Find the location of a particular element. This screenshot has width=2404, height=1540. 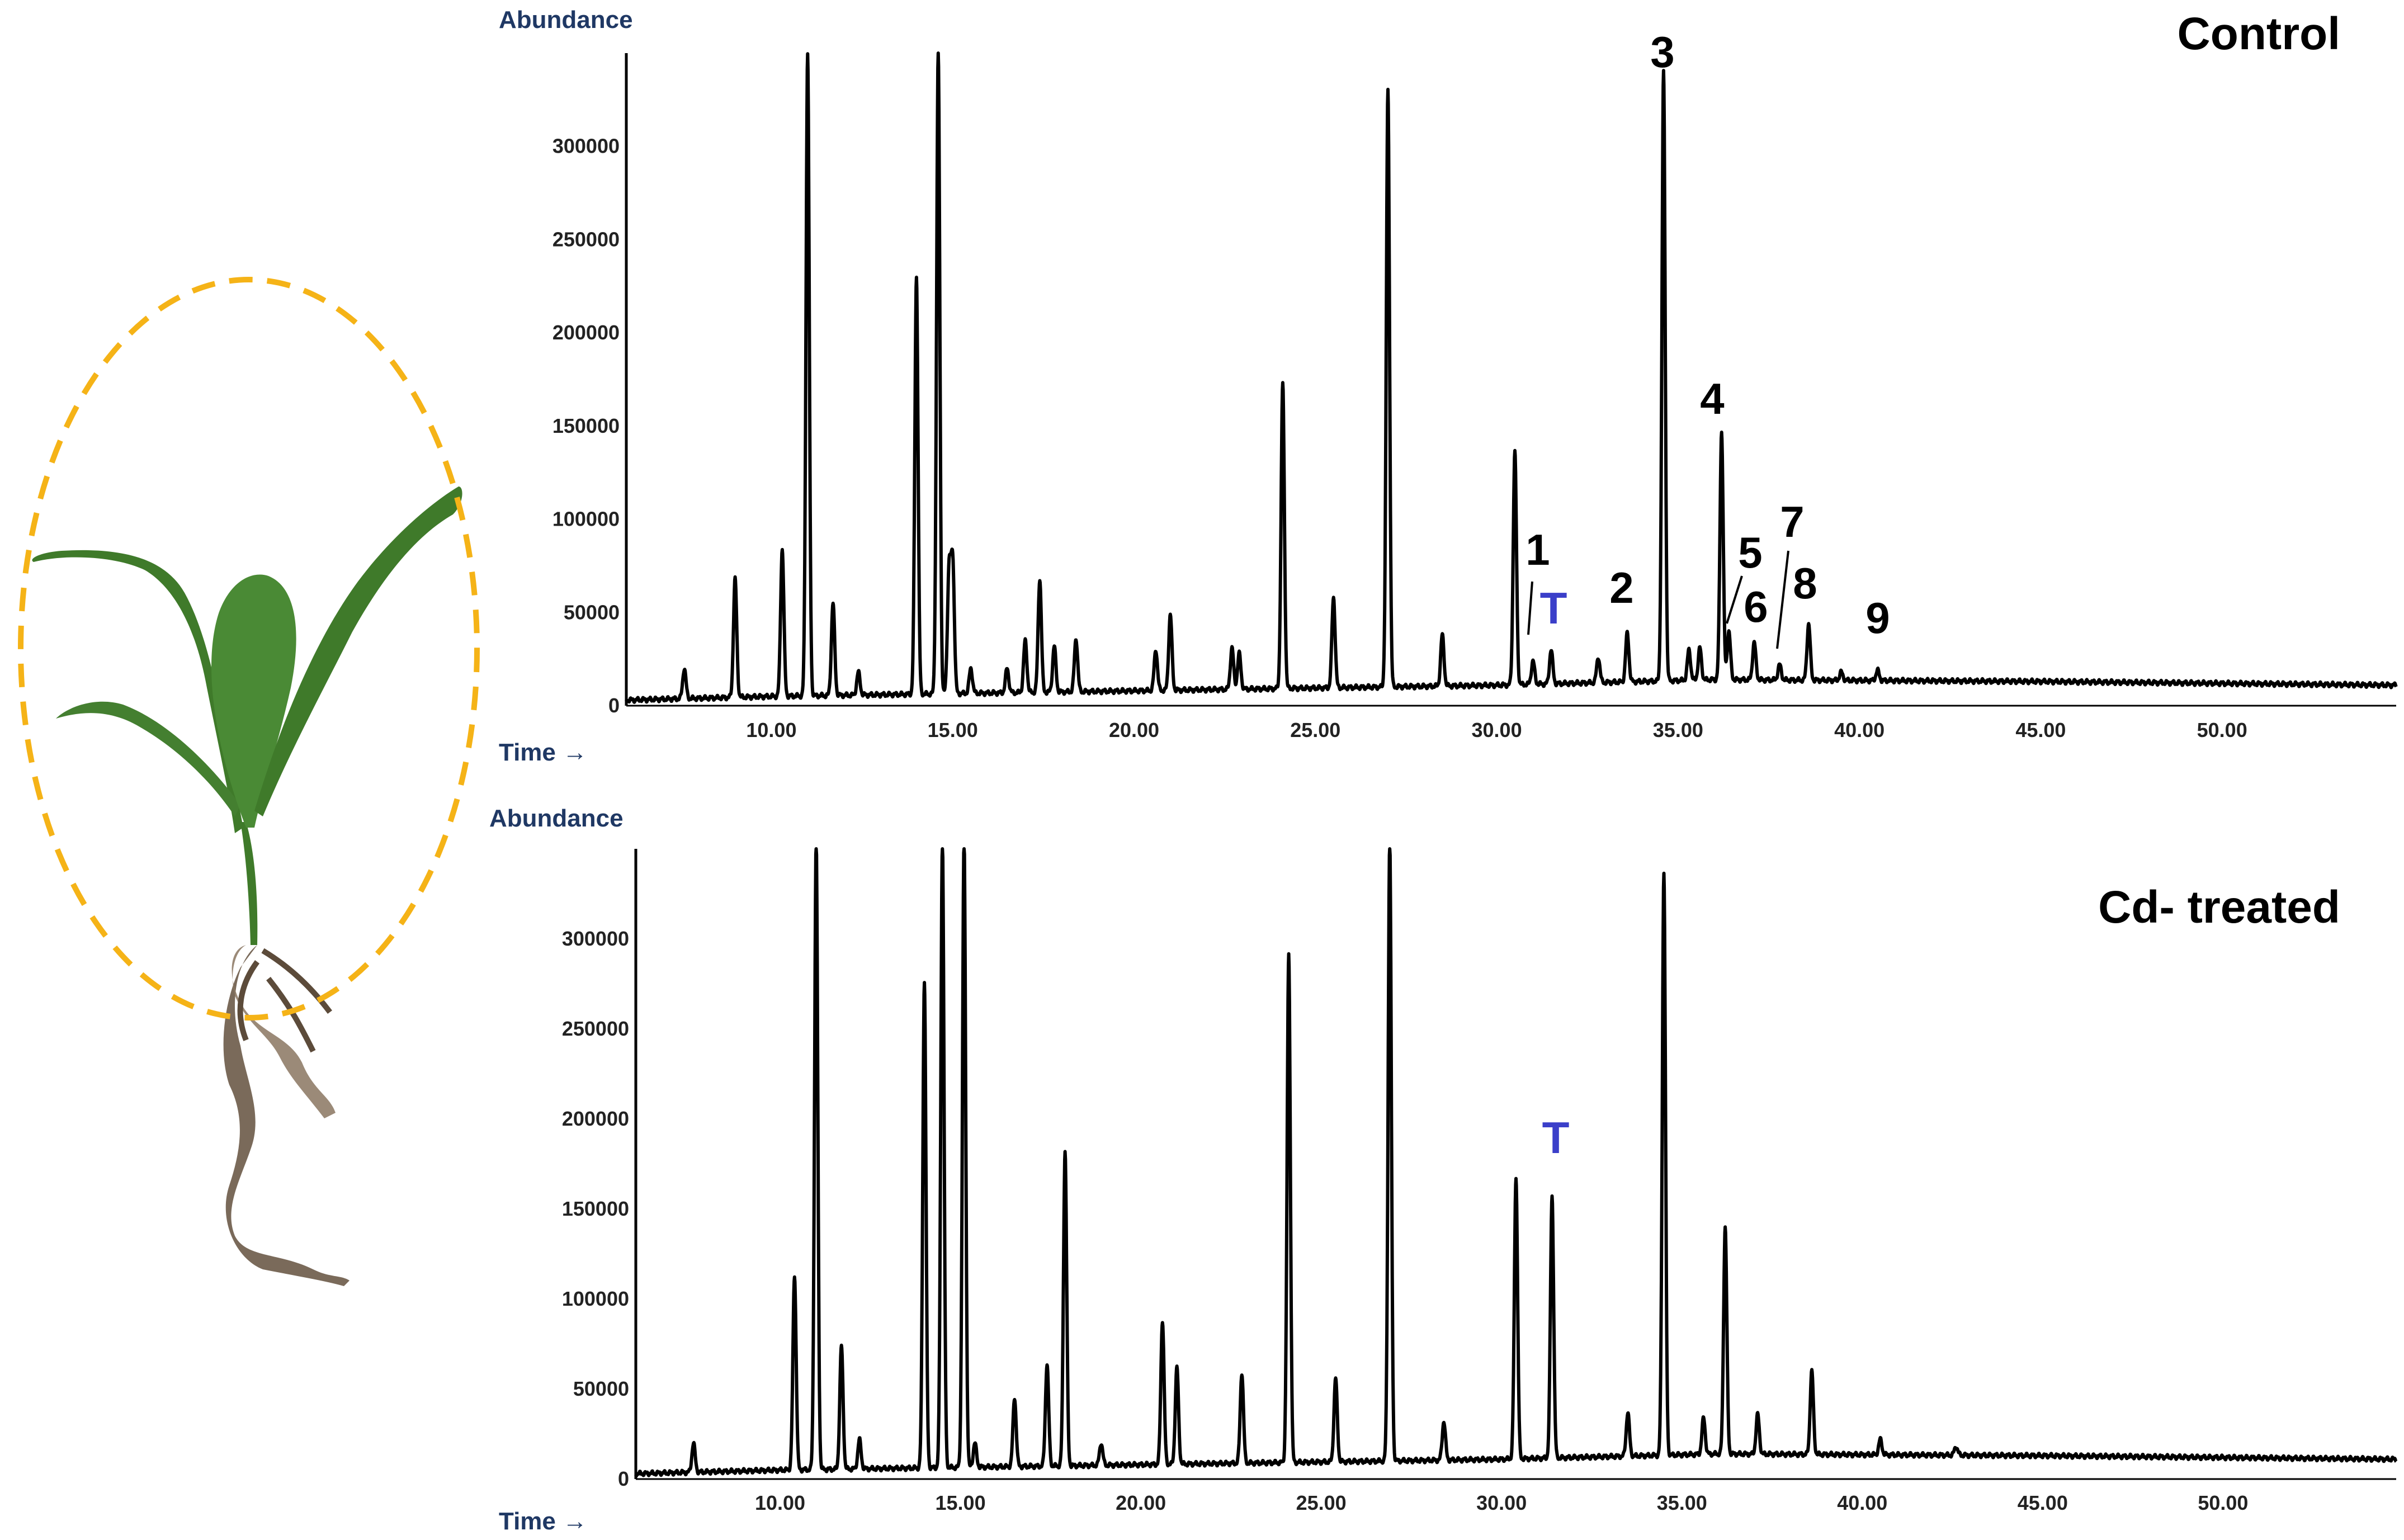

panel-title: Control is located at coordinates (2259, 33).